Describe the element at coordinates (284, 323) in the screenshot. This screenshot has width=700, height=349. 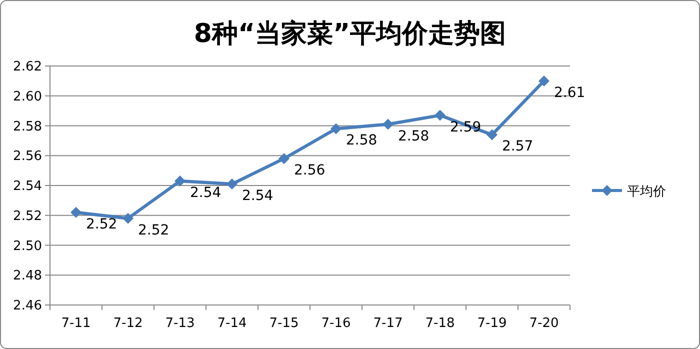
I see `x-tick-label: 7-15` at that location.